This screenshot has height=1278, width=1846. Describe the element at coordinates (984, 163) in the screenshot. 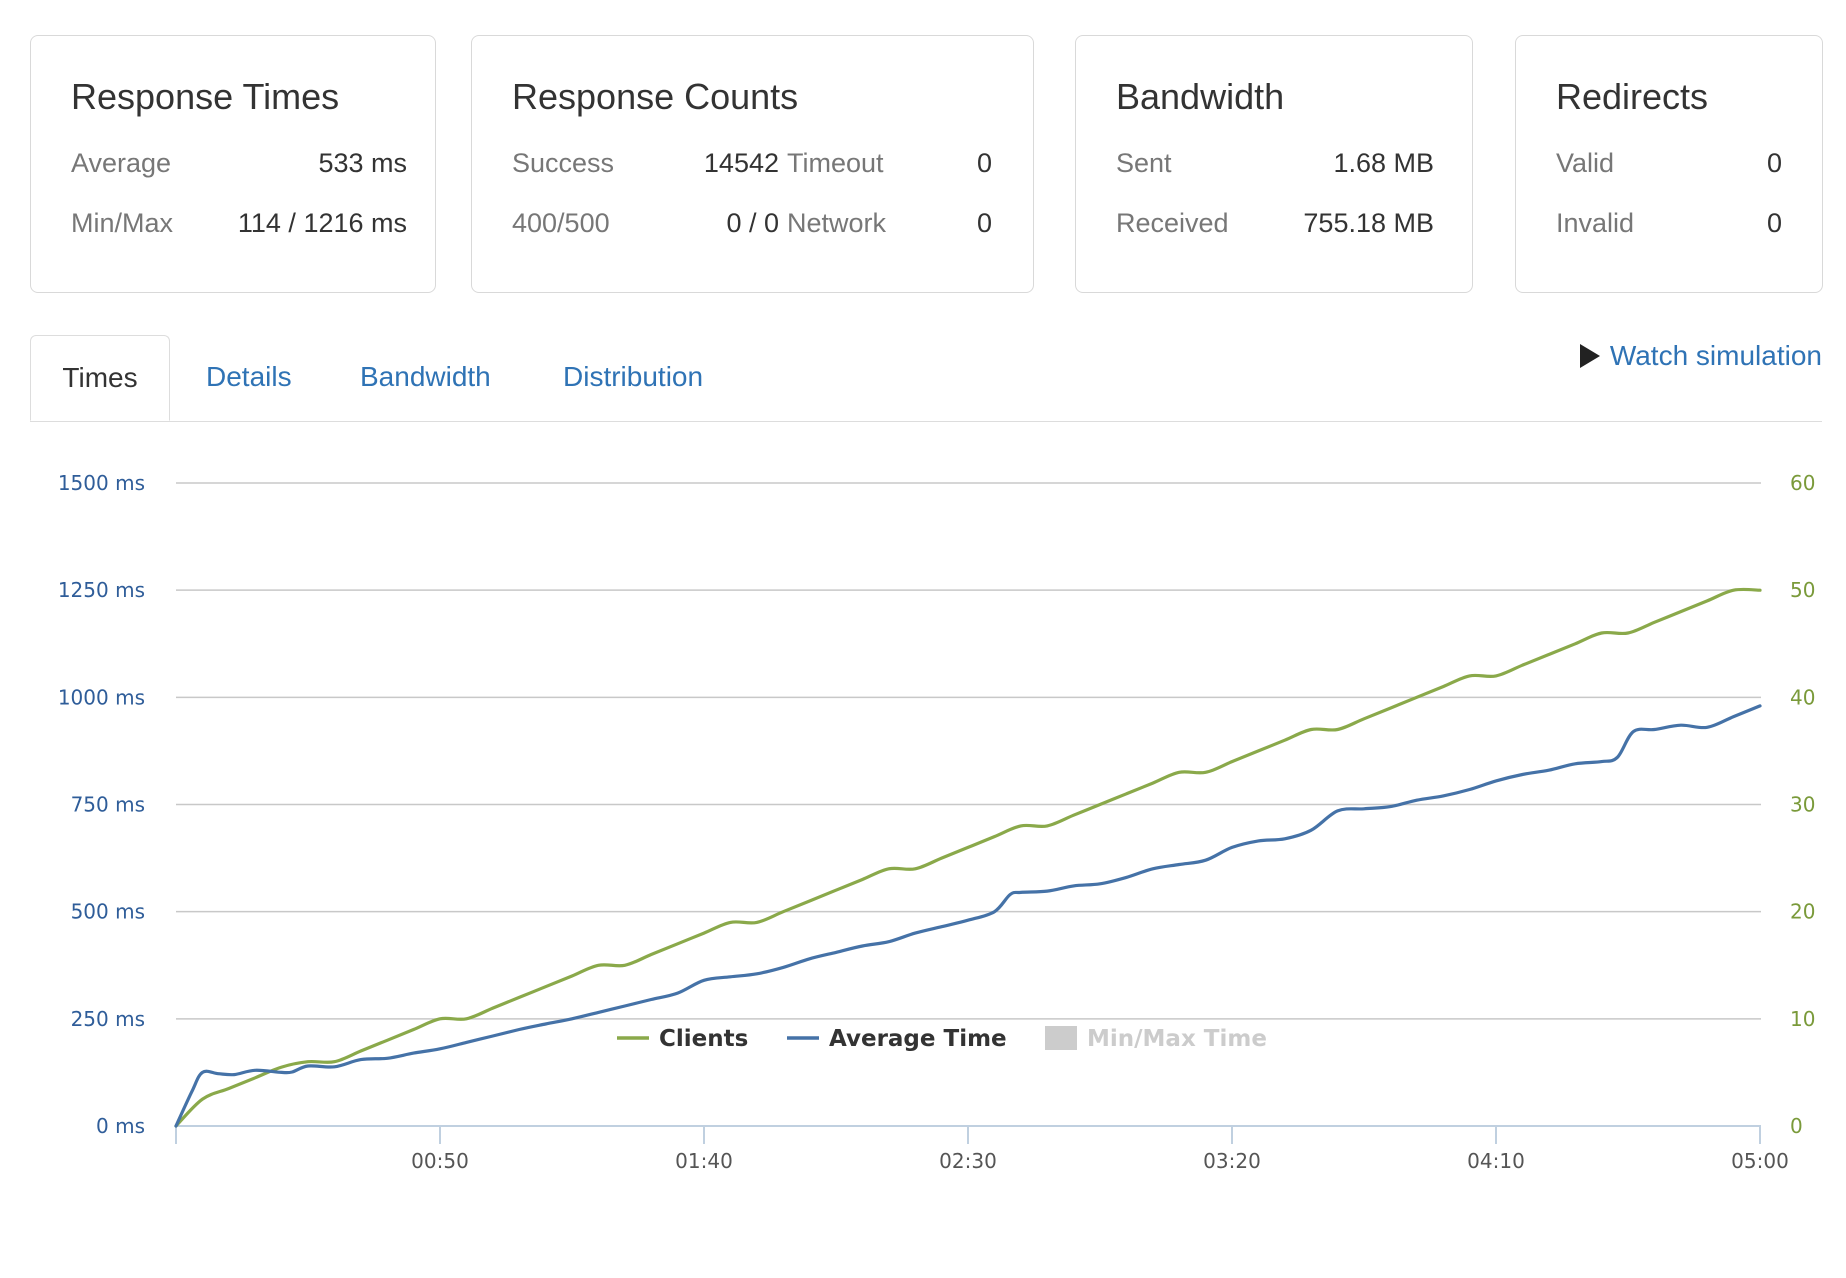

I see `timeout-value: 0` at that location.